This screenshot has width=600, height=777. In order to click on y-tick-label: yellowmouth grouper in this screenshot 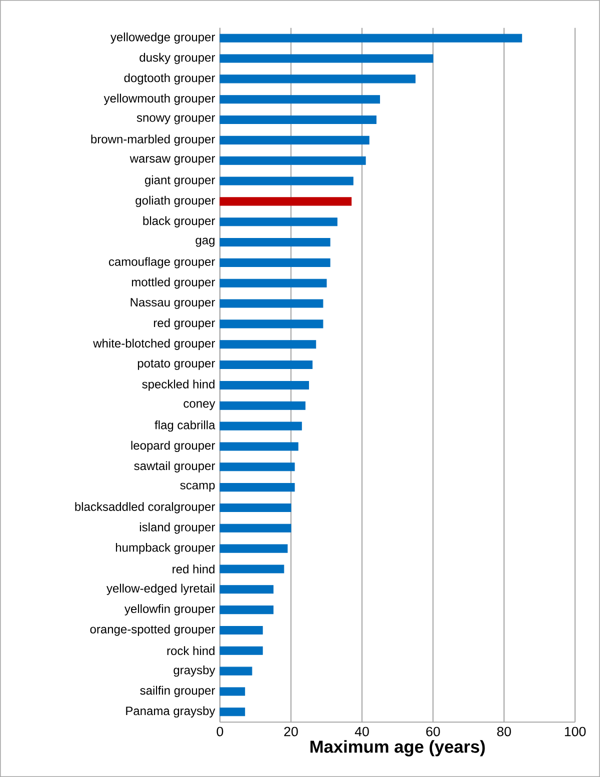, I will do `click(160, 99)`.